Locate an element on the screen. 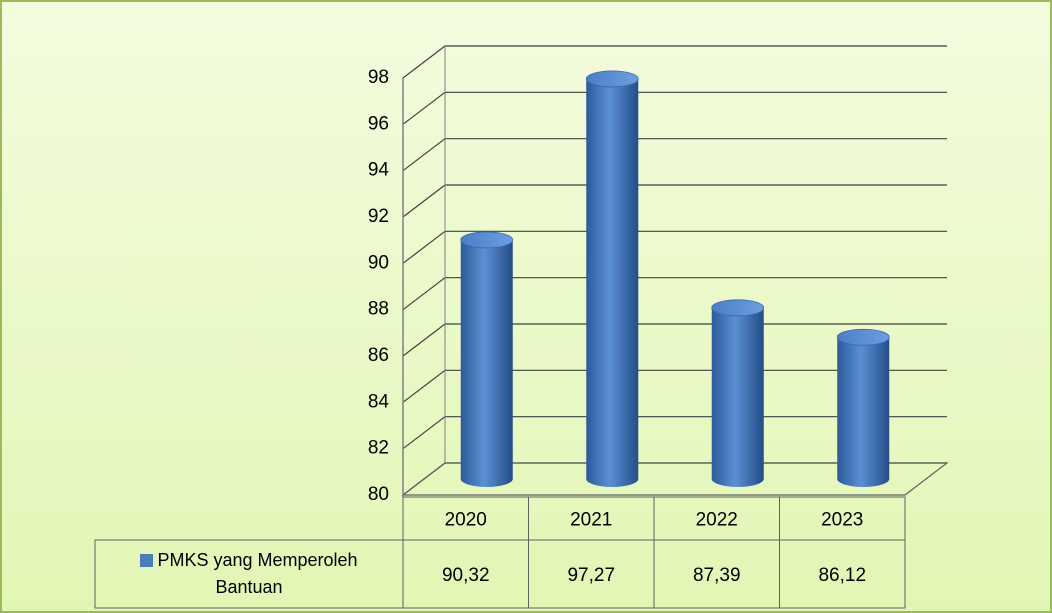 The width and height of the screenshot is (1052, 613). y-tick-label: 96 is located at coordinates (378, 123).